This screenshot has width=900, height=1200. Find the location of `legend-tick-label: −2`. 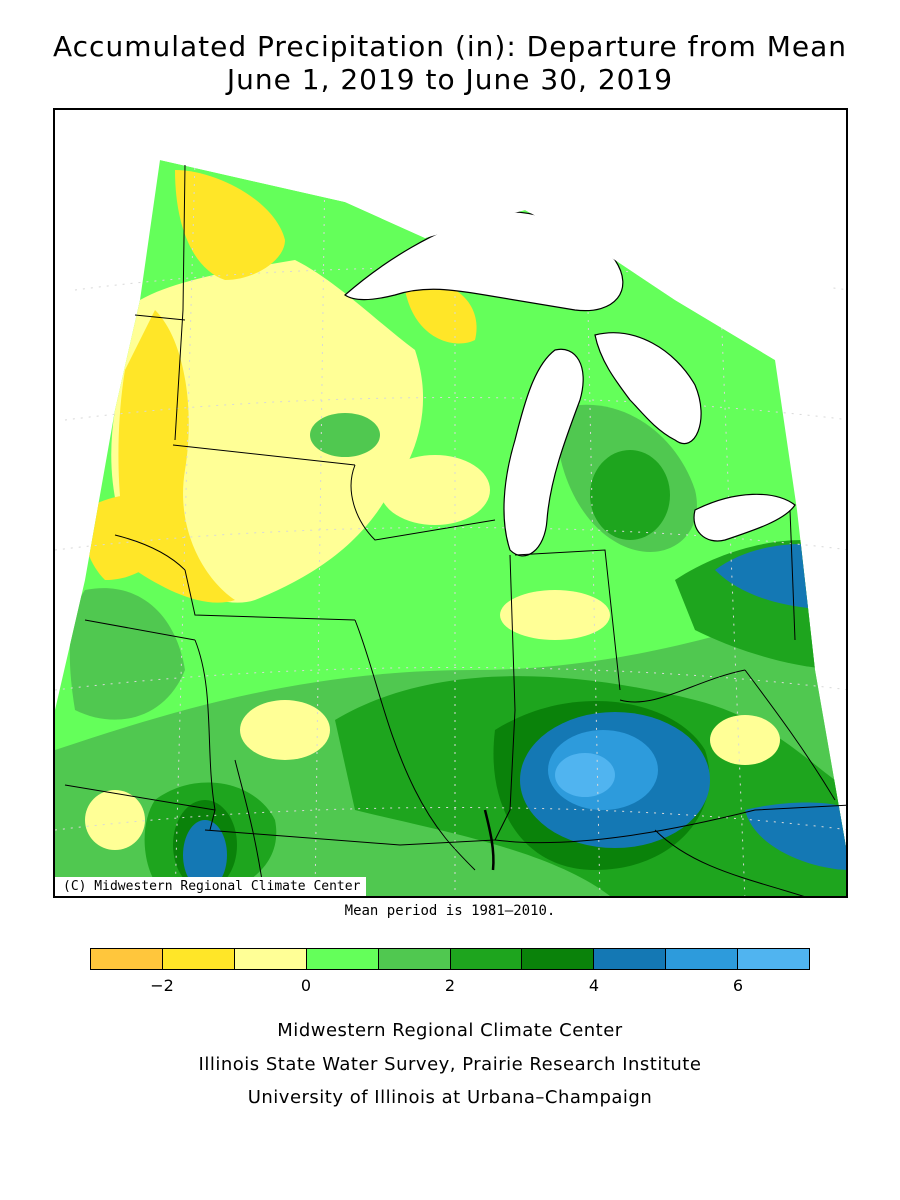

legend-tick-label: −2 is located at coordinates (162, 985).